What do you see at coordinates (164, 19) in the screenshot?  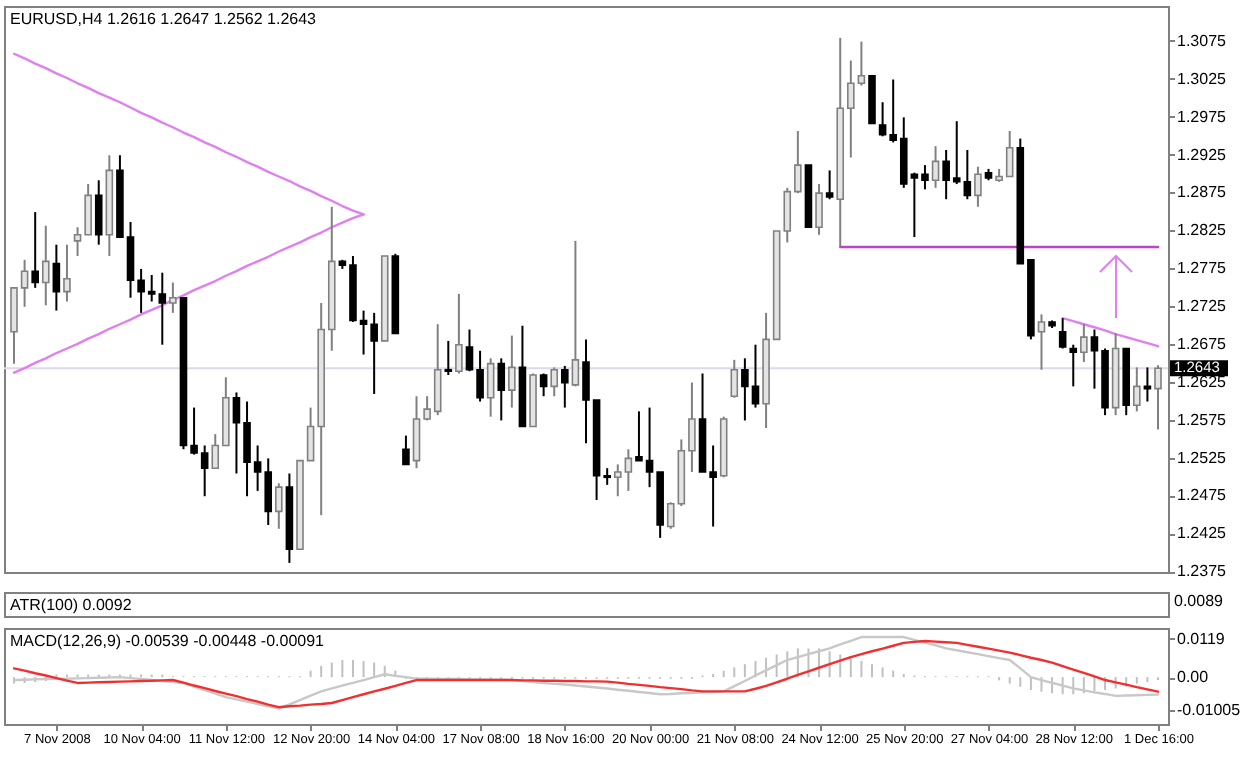 I see `chart-title: EURUSD,H4 1.2616 1.2647 1.2562 1.2643` at bounding box center [164, 19].